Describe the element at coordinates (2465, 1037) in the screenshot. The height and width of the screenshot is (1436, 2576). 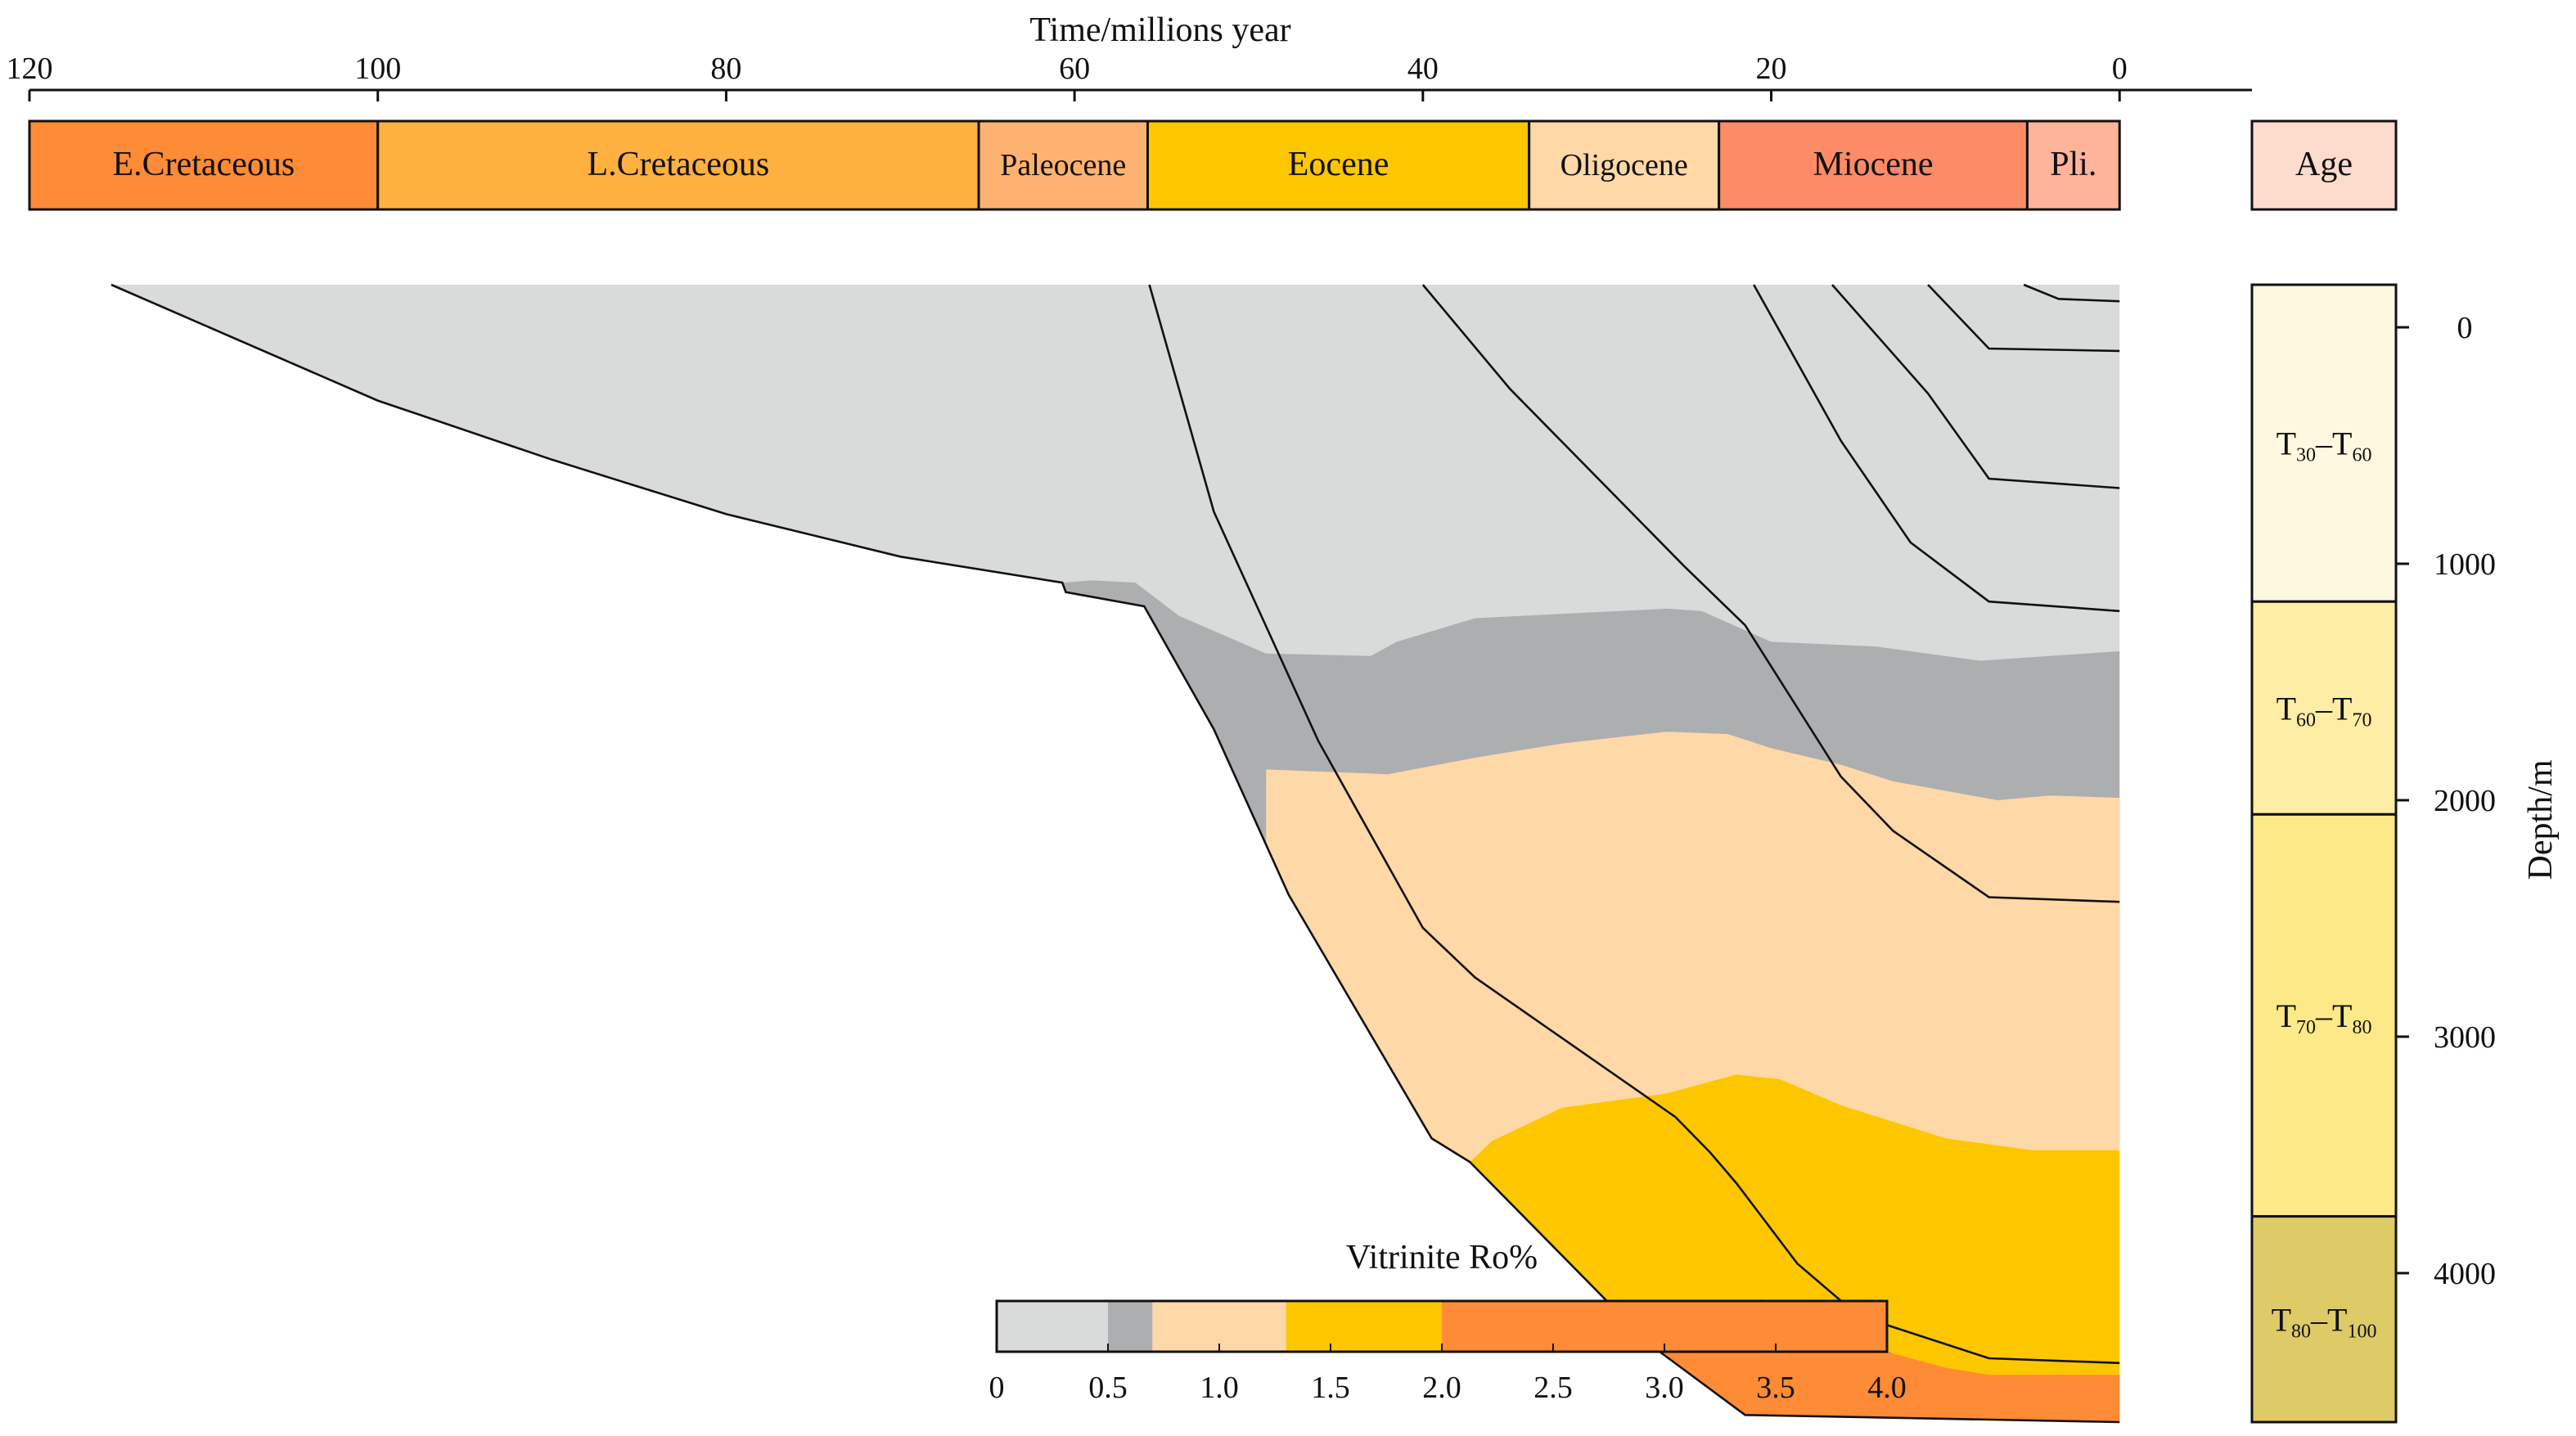
I see `depth-tick-label: 3000` at that location.